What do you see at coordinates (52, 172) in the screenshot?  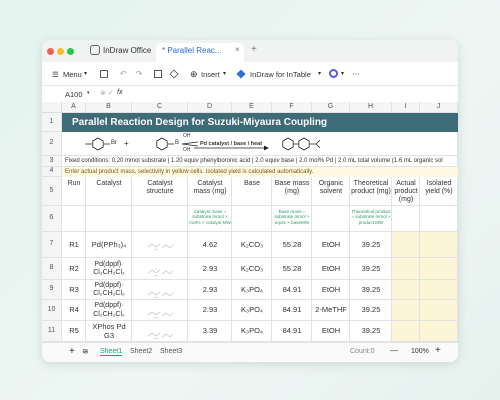 I see `row-header: 4` at bounding box center [52, 172].